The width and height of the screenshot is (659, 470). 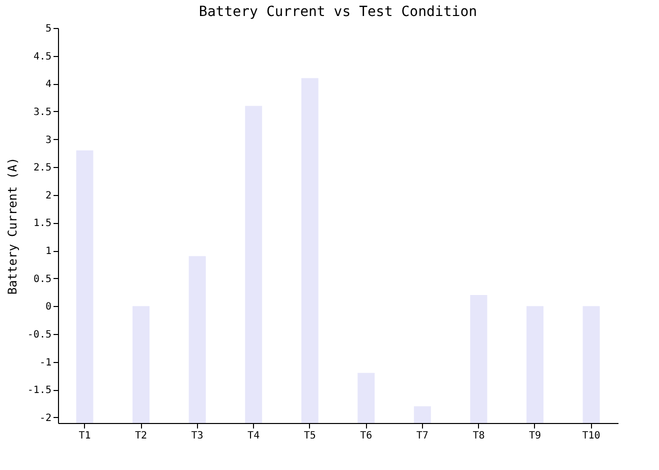 I want to click on y-tick-label: 3, so click(x=48, y=140).